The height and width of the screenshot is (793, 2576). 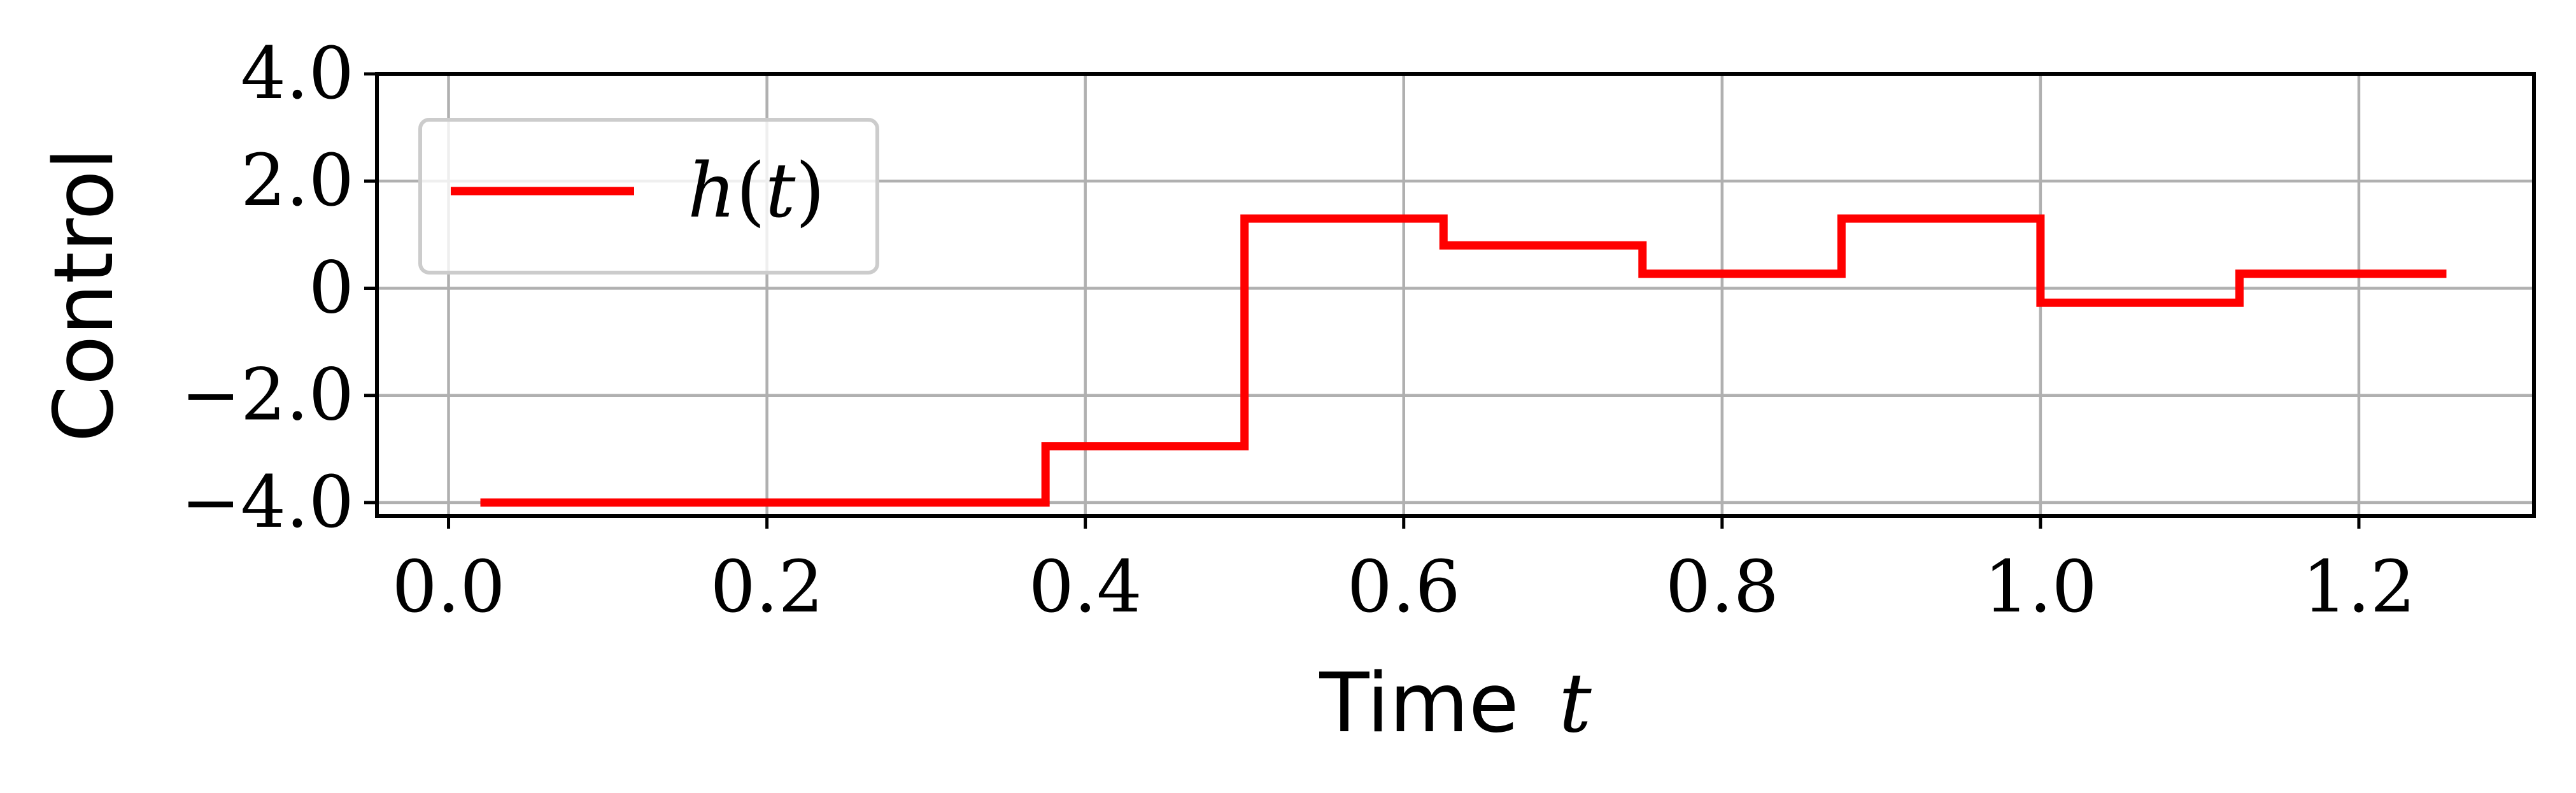 What do you see at coordinates (1085, 587) in the screenshot?
I see `x-tick-label: 0.4` at bounding box center [1085, 587].